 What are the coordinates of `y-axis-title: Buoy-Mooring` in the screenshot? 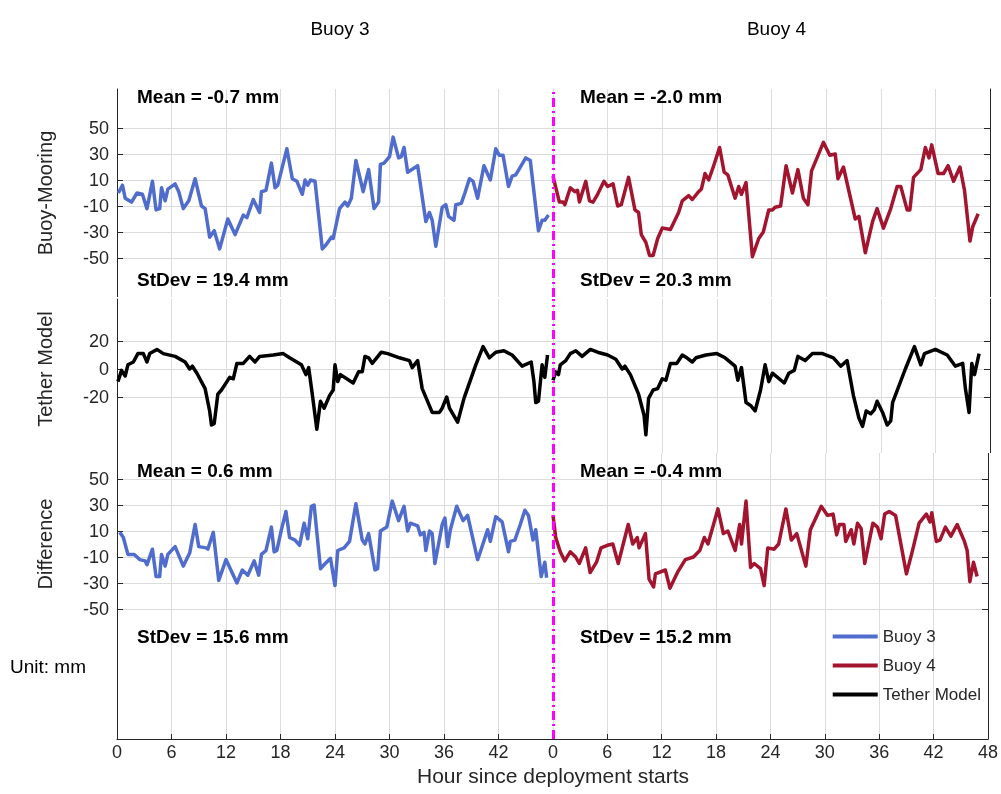 It's located at (45, 193).